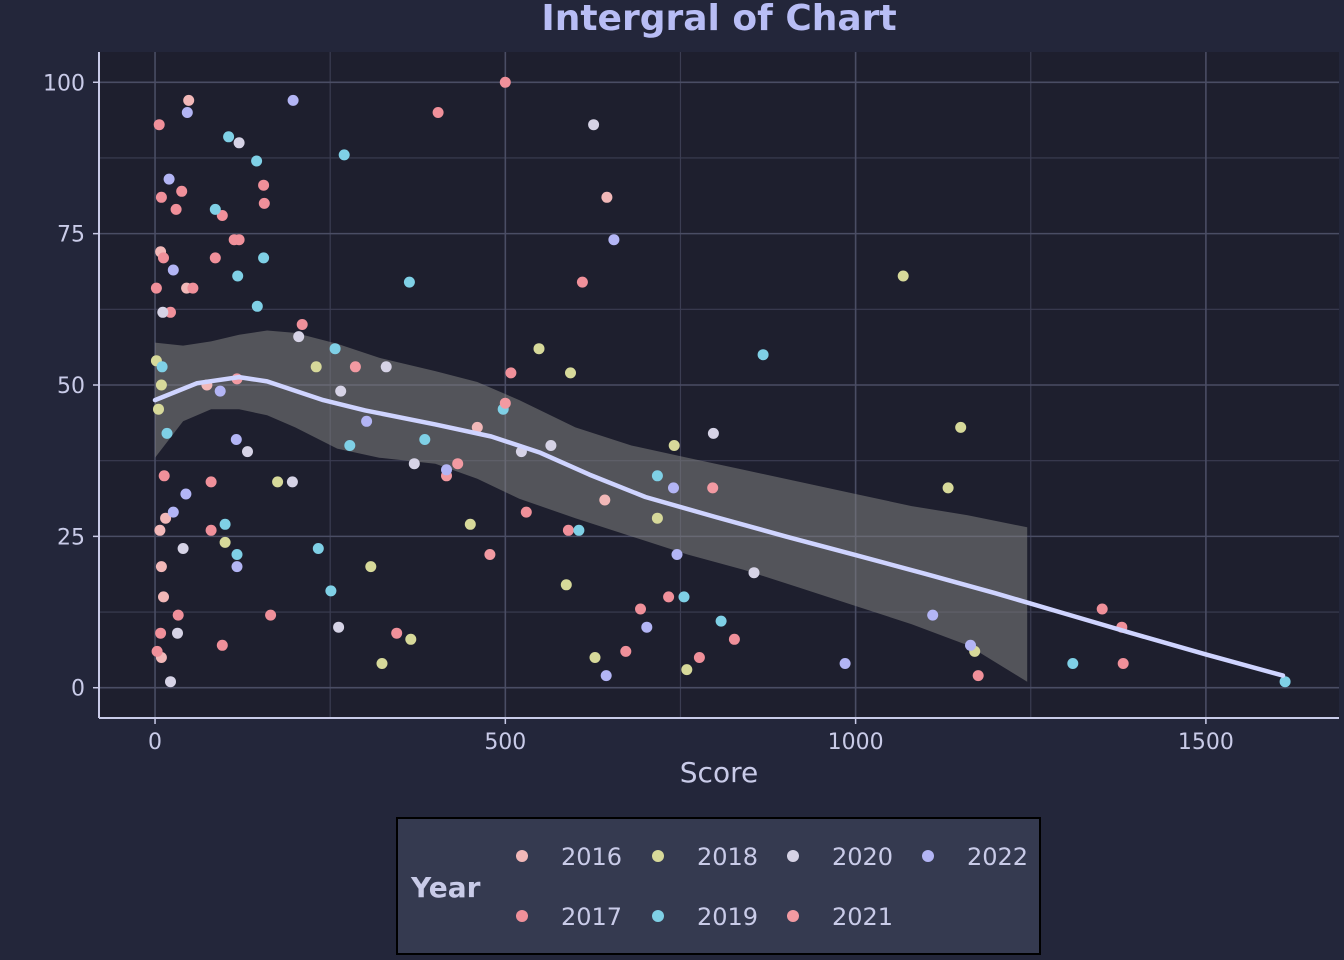  I want to click on chart-title: Intergral of Chart, so click(718, 19).